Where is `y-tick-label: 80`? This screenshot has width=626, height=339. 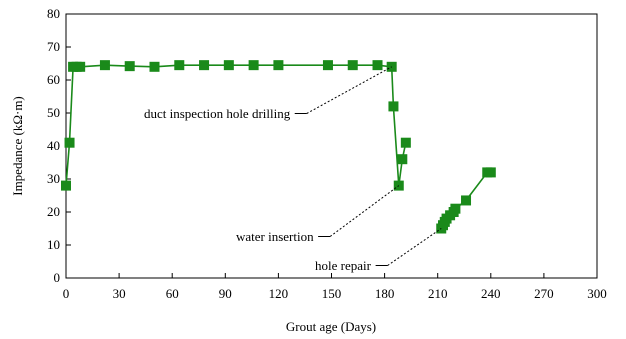
y-tick-label: 80 is located at coordinates (53, 13).